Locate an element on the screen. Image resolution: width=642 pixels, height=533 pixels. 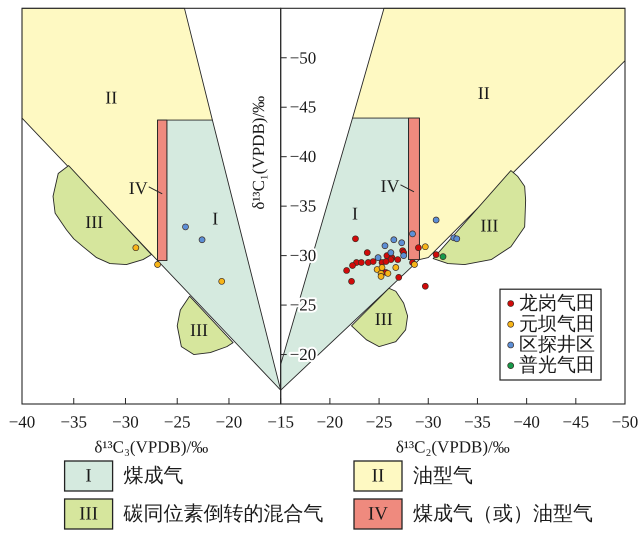
x-axis-title: δ¹³C₂(VPDB)/‰ is located at coordinates (453, 447).